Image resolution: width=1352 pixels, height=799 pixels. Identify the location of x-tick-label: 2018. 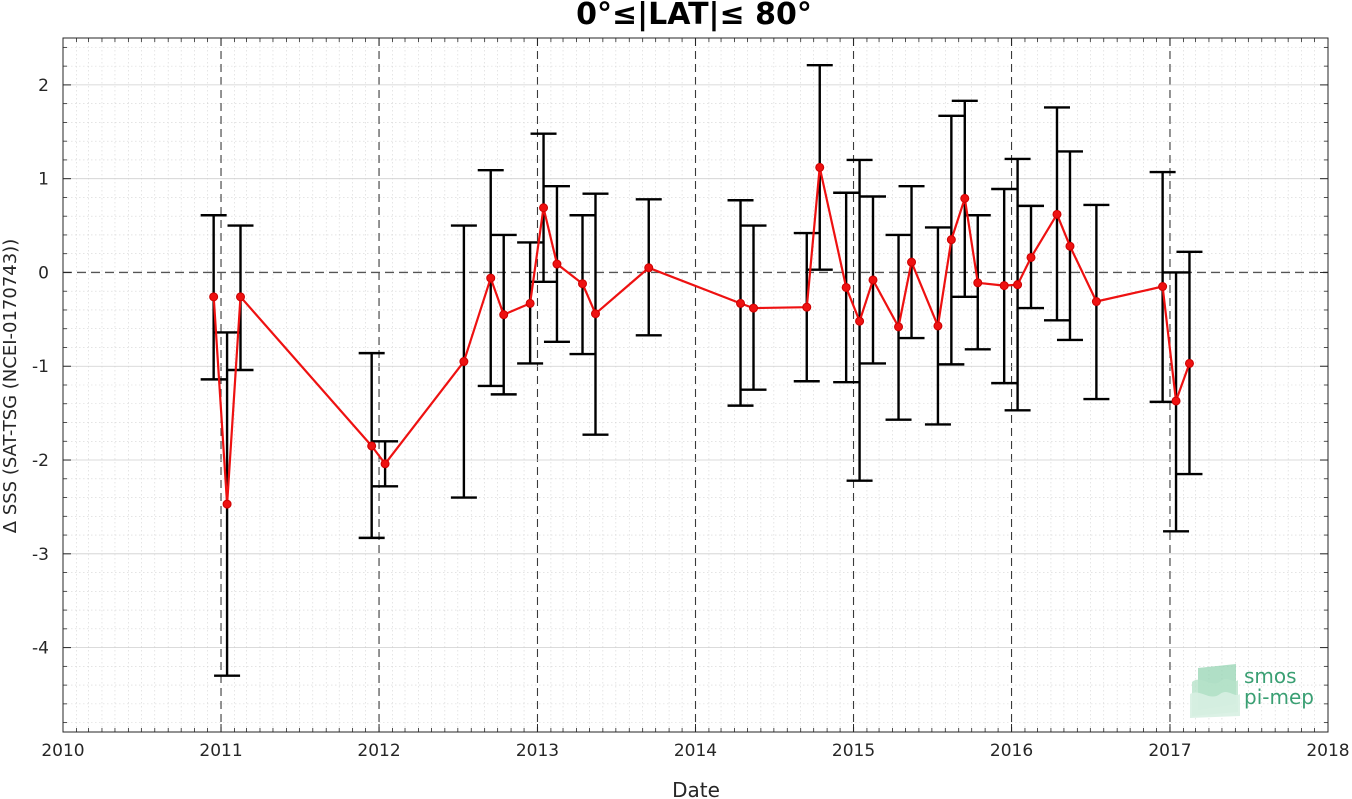
(1327, 751).